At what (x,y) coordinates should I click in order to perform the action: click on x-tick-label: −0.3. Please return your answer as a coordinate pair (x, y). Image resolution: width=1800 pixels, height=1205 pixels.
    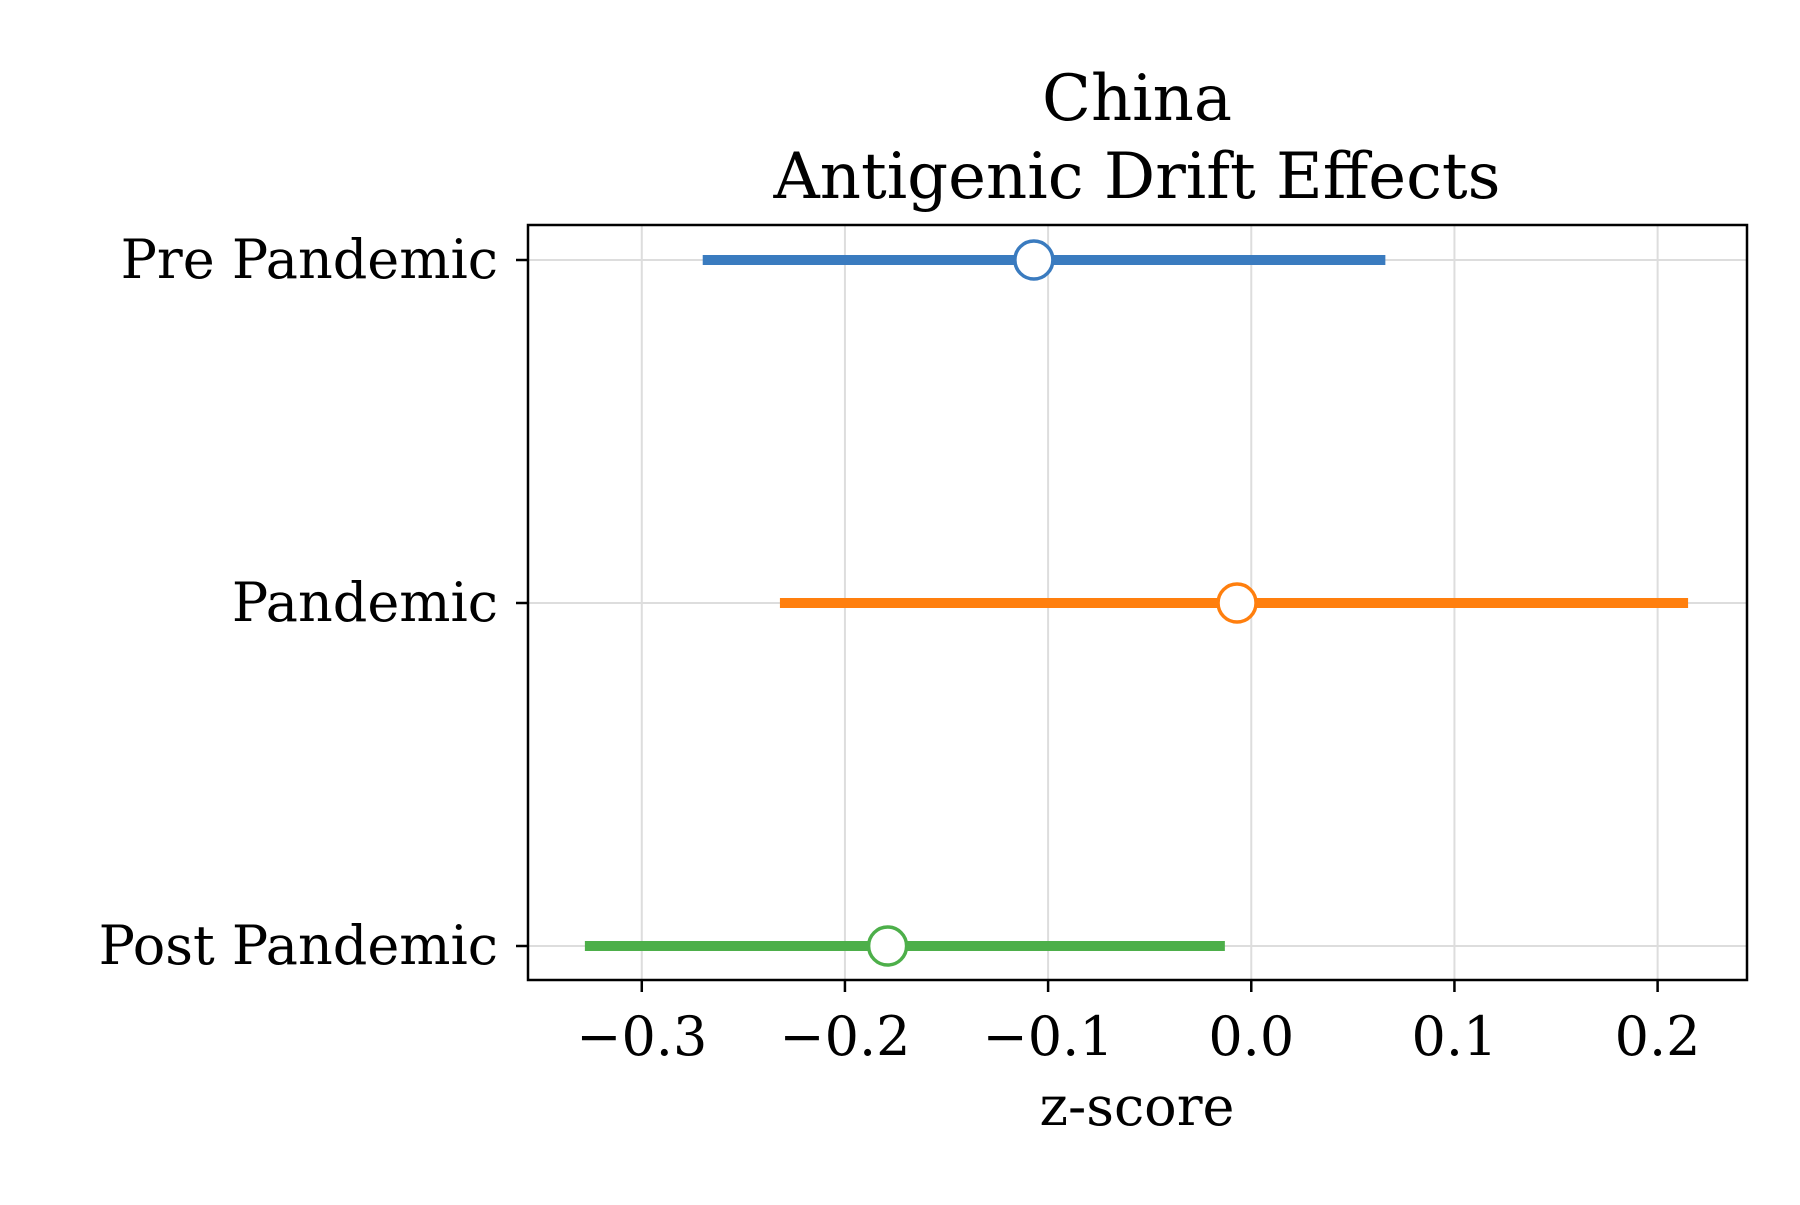
    Looking at the image, I should click on (641, 1036).